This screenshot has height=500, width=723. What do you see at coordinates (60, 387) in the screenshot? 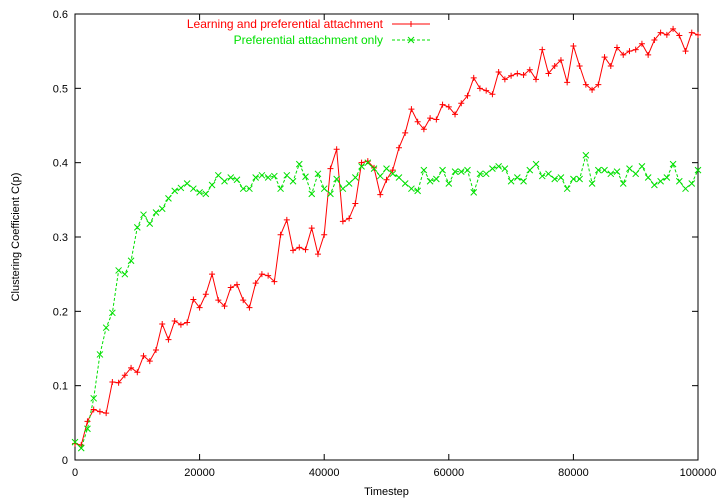
I see `y-tick-label: 0.1` at bounding box center [60, 387].